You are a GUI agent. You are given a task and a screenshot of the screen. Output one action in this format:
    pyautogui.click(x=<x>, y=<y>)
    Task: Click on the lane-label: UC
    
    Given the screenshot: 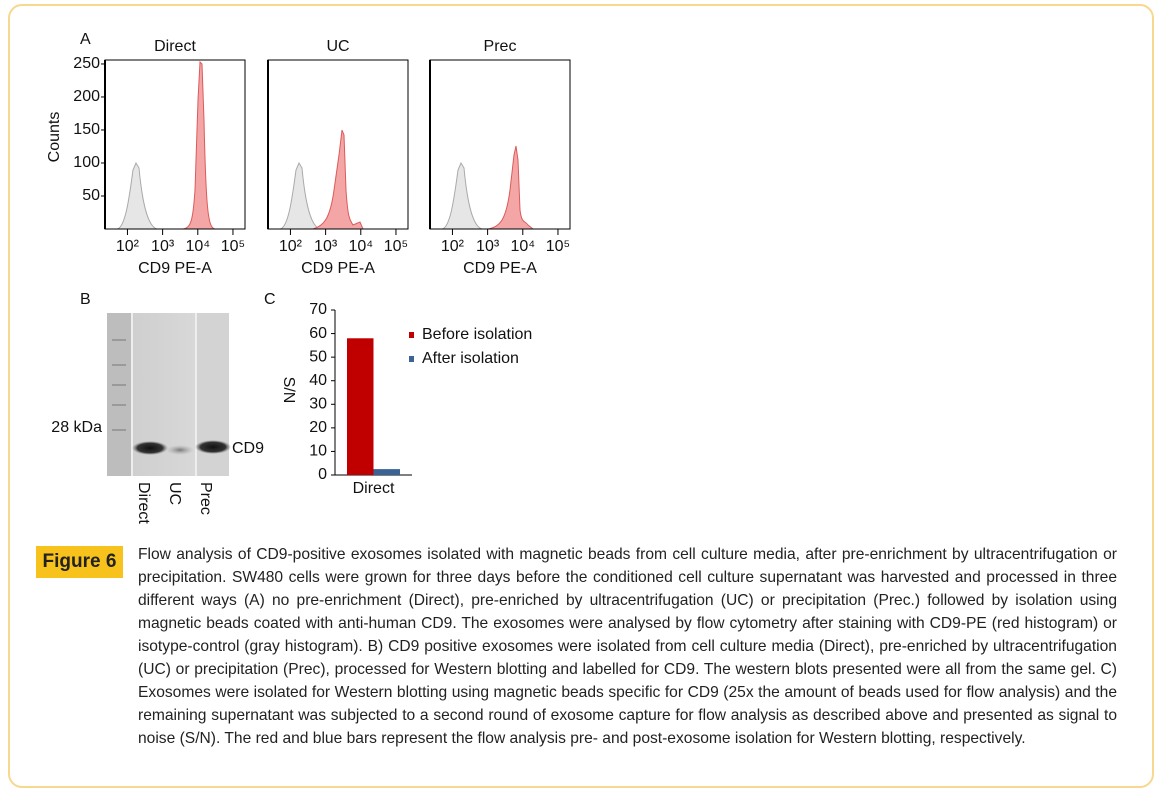 What is the action you would take?
    pyautogui.click(x=174, y=493)
    